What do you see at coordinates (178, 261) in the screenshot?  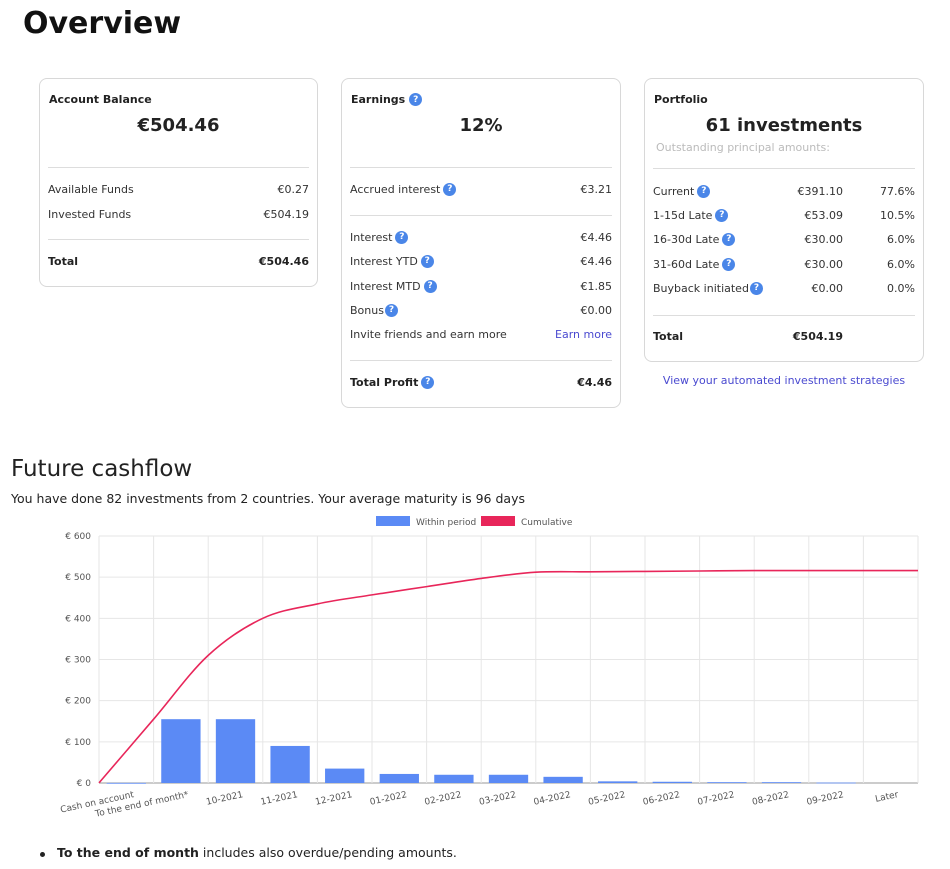 I see `account-total-row: Total €504.46` at bounding box center [178, 261].